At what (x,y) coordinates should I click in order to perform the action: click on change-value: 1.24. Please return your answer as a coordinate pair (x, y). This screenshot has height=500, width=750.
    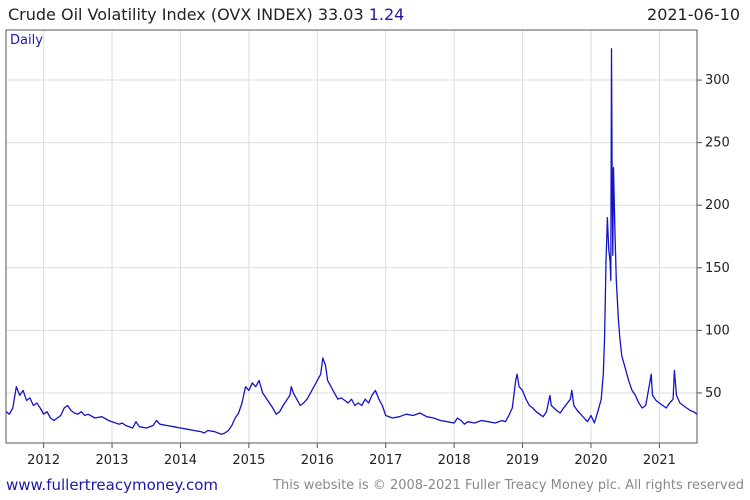
    Looking at the image, I should click on (386, 14).